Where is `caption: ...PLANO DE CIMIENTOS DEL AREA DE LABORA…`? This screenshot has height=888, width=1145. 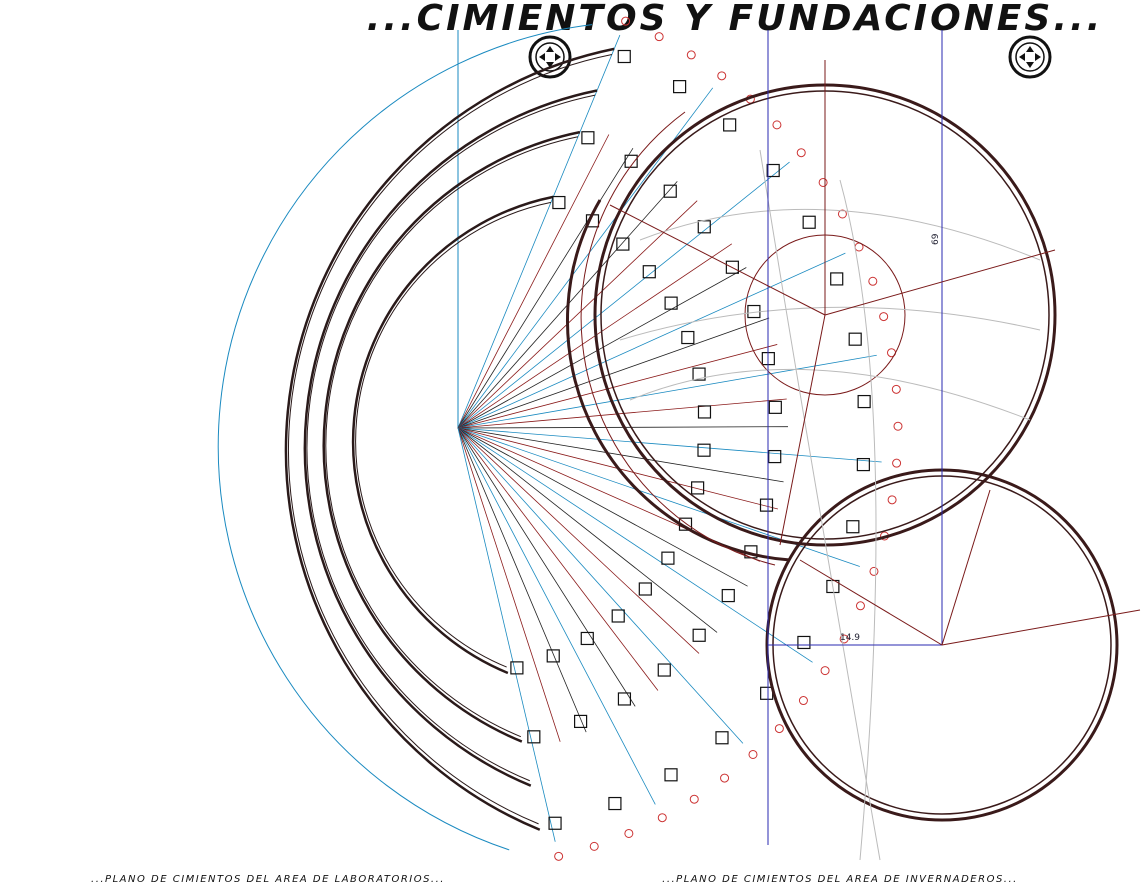 caption: ...PLANO DE CIMIENTOS DEL AREA DE LABORA… is located at coordinates (268, 879).